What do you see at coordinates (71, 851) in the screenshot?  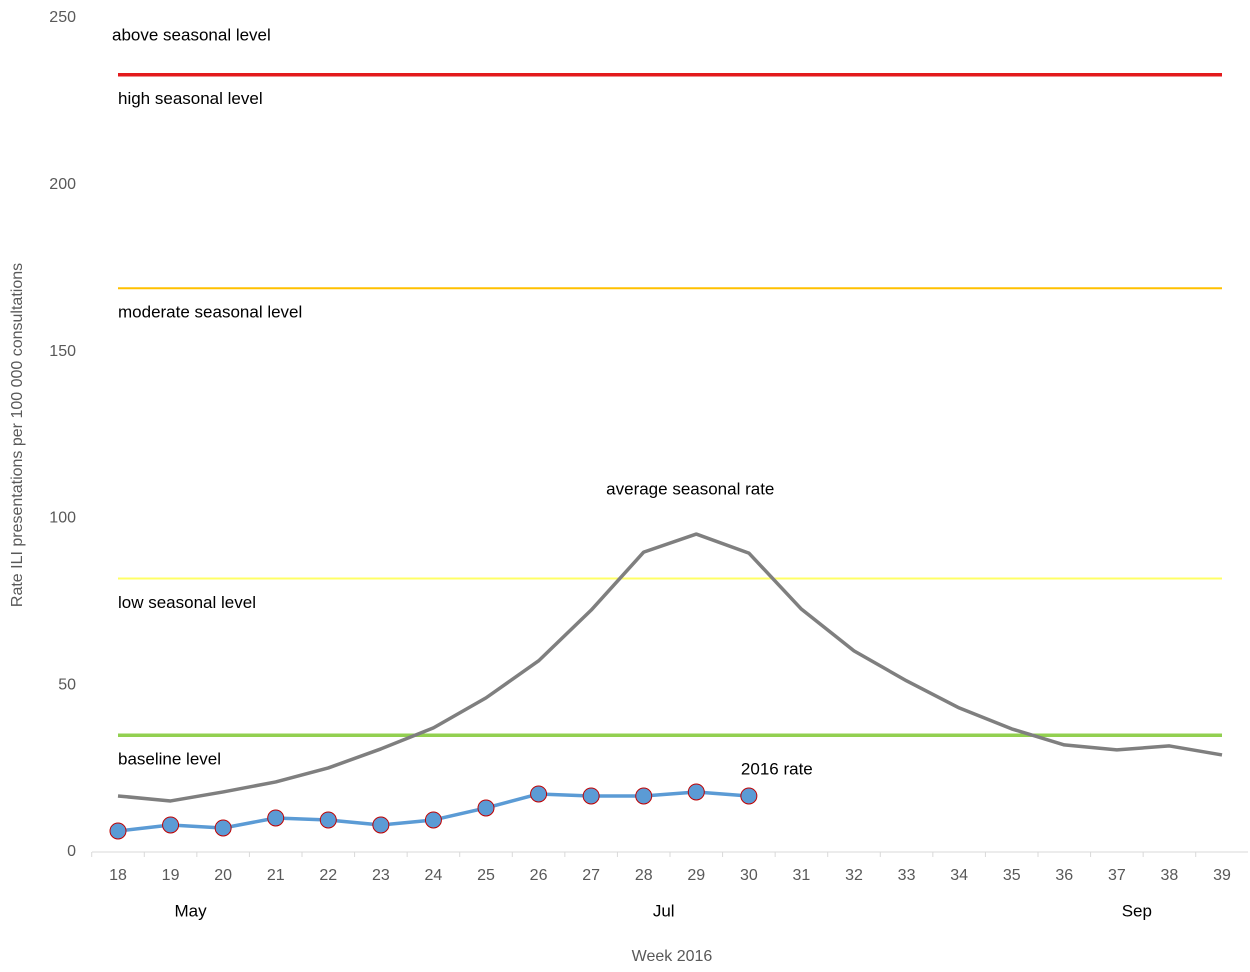 I see `y-tick-label: 0` at bounding box center [71, 851].